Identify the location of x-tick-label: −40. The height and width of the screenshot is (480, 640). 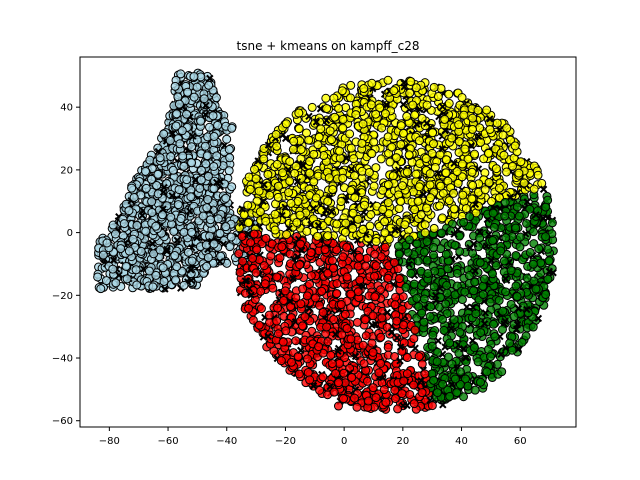
(226, 441).